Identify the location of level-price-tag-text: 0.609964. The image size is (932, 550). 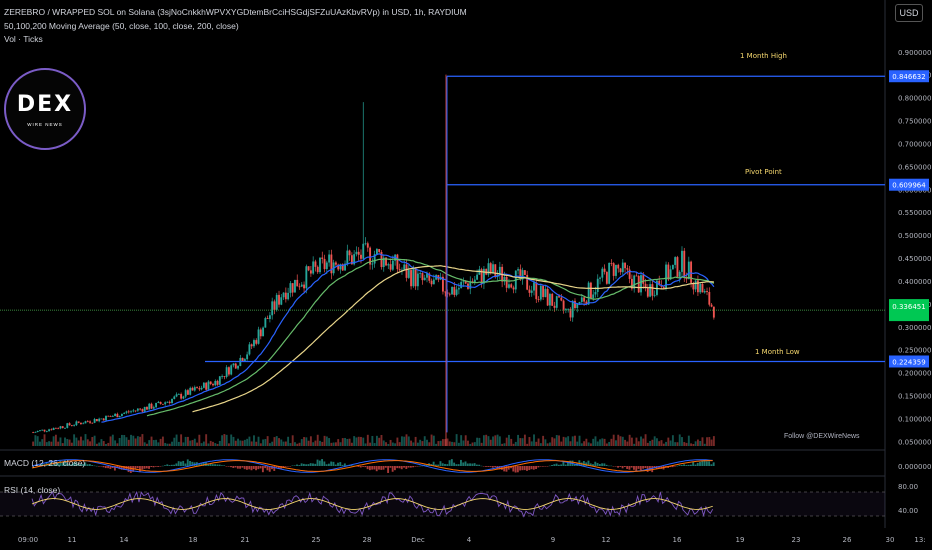
(909, 186).